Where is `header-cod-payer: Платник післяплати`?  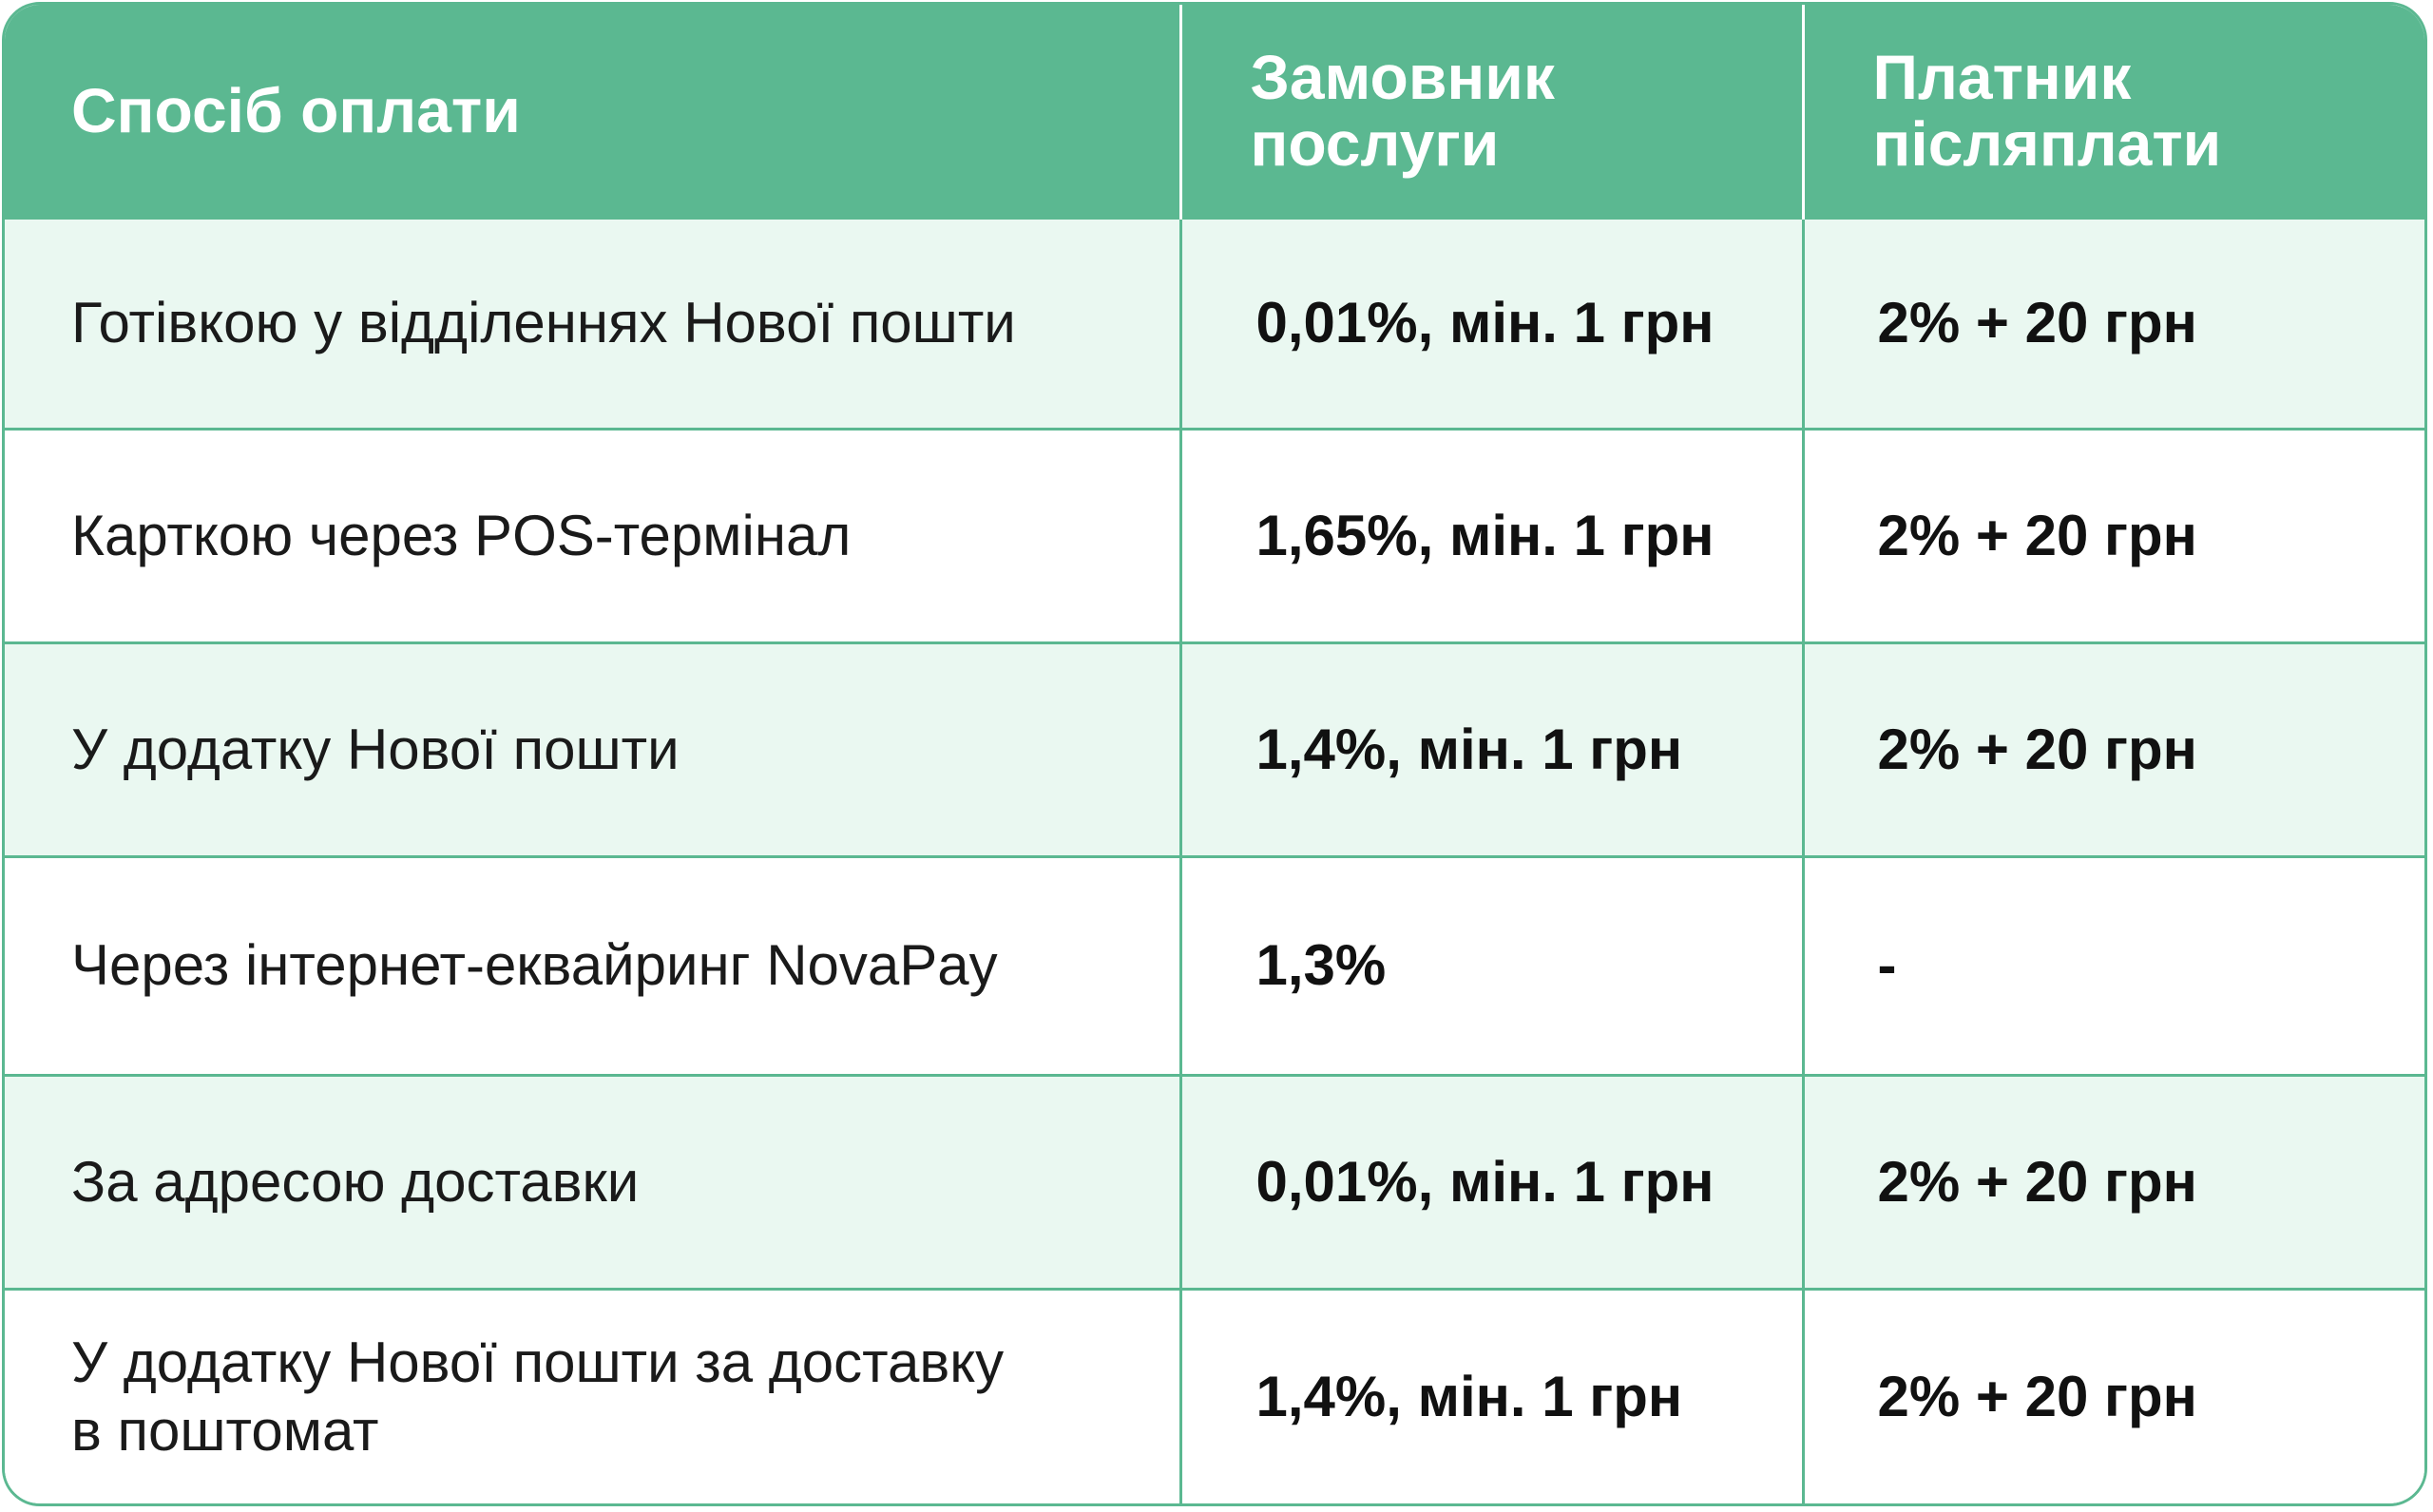
header-cod-payer: Платник післяплати is located at coordinates (2113, 111).